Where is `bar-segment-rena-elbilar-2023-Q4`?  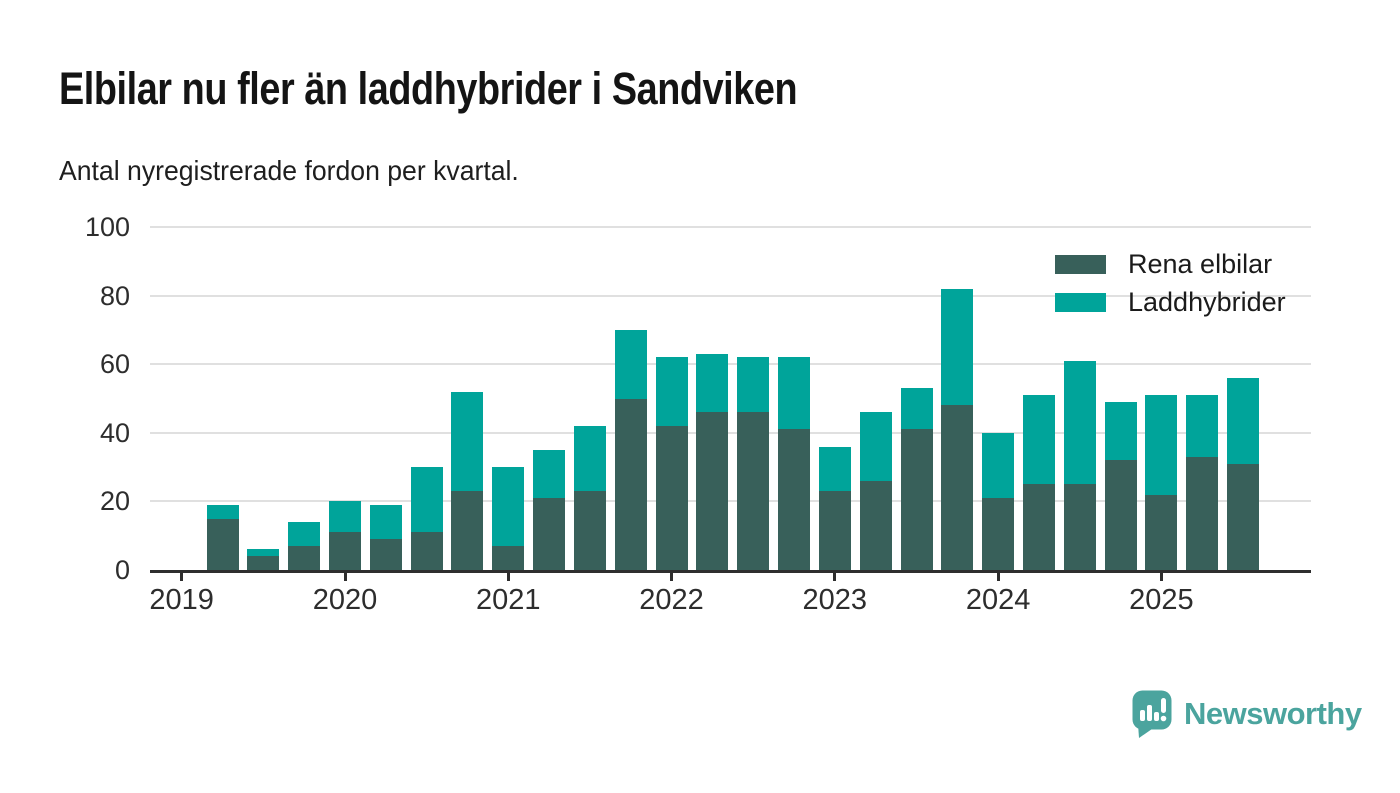
bar-segment-rena-elbilar-2023-Q4 is located at coordinates (957, 487).